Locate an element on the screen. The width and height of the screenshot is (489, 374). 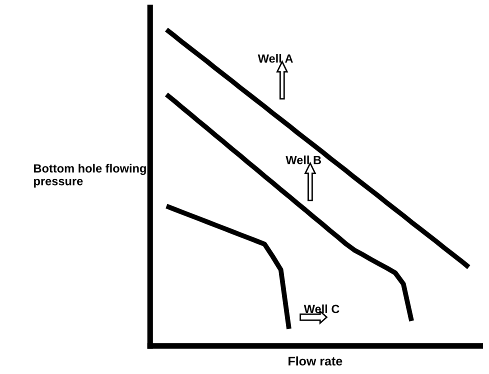
annotation: Well B is located at coordinates (304, 160).